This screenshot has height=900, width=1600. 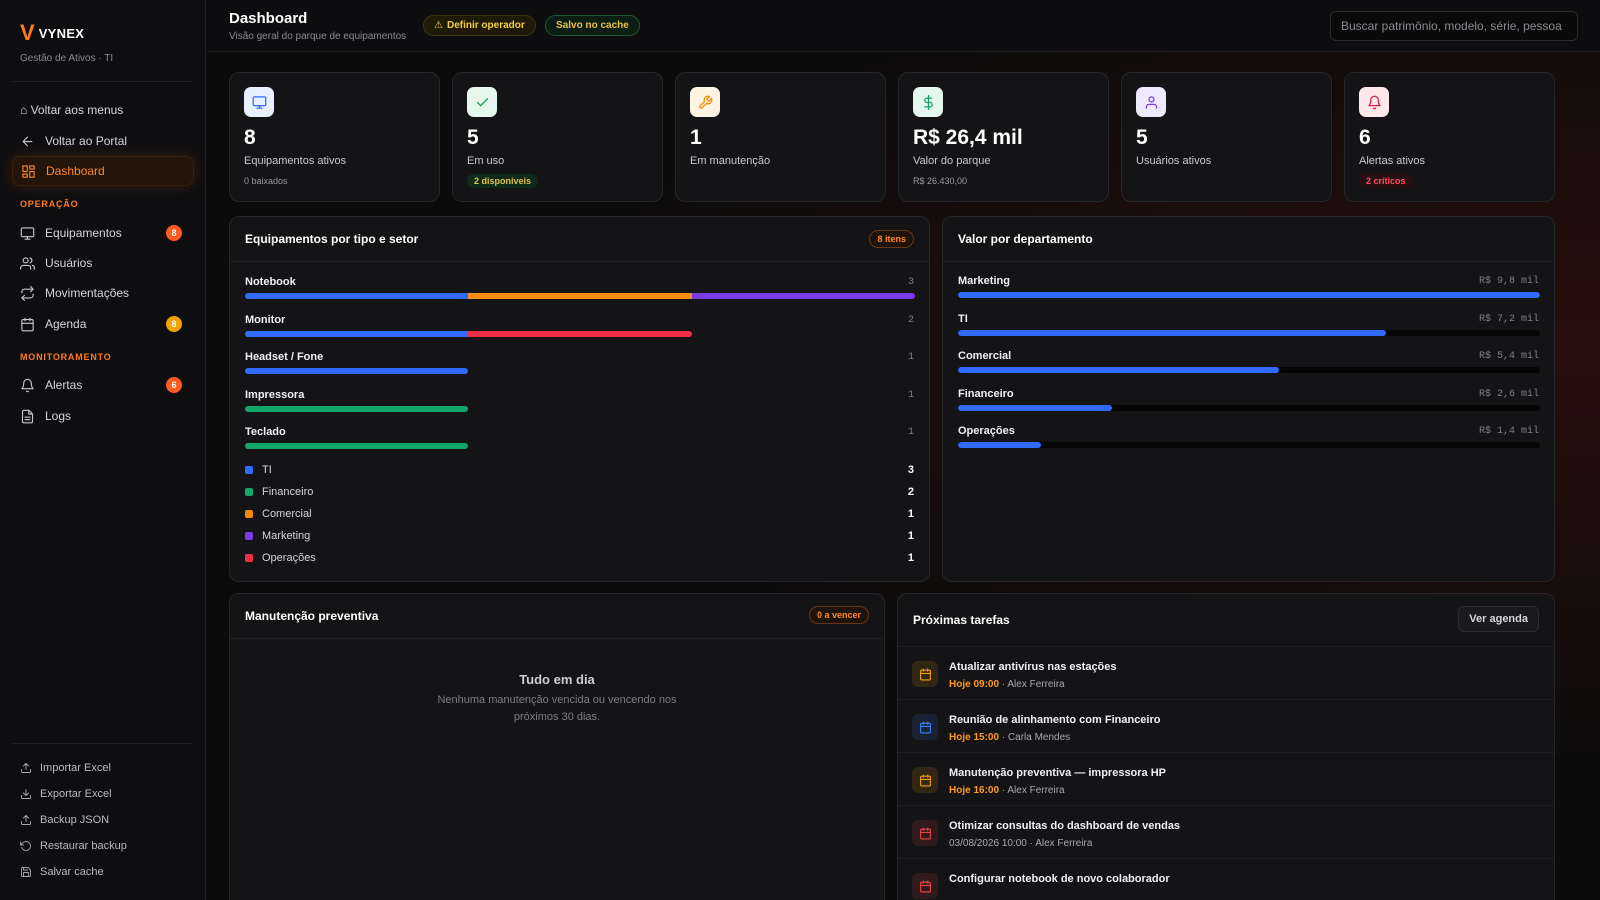 What do you see at coordinates (910, 492) in the screenshot?
I see `legend-value: 2` at bounding box center [910, 492].